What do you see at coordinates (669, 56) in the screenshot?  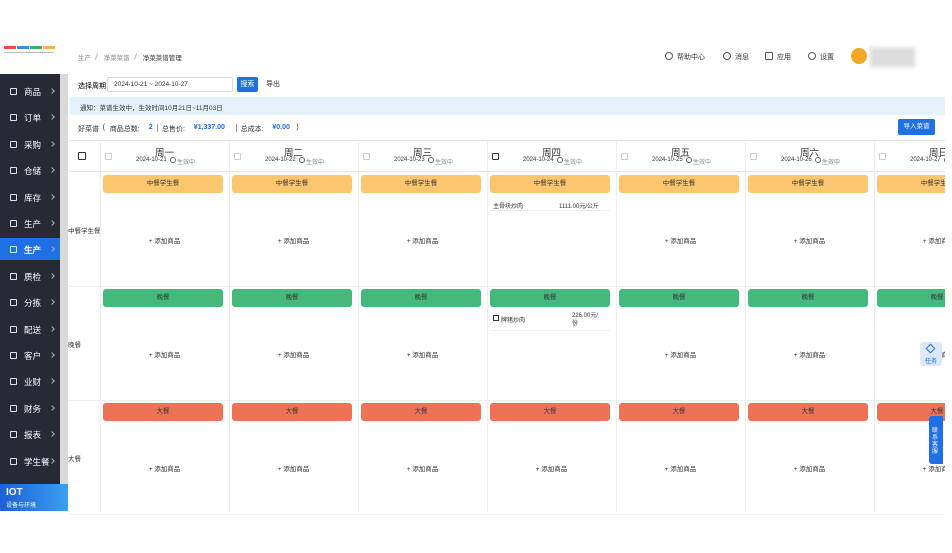 I see `action-icon` at bounding box center [669, 56].